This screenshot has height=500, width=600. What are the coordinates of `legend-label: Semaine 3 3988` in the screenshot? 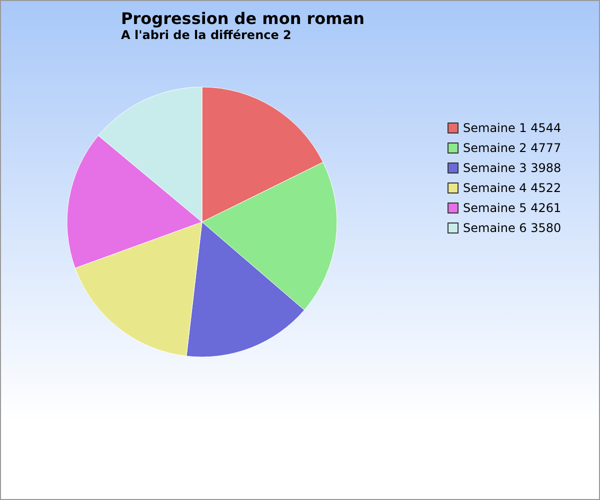 It's located at (512, 168).